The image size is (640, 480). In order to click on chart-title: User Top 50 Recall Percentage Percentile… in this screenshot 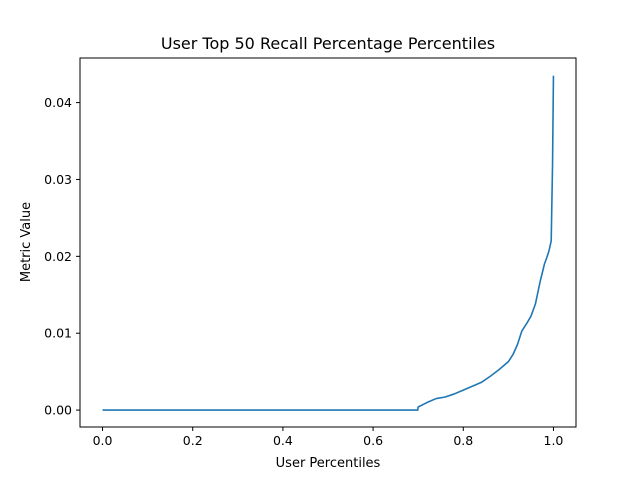, I will do `click(328, 43)`.